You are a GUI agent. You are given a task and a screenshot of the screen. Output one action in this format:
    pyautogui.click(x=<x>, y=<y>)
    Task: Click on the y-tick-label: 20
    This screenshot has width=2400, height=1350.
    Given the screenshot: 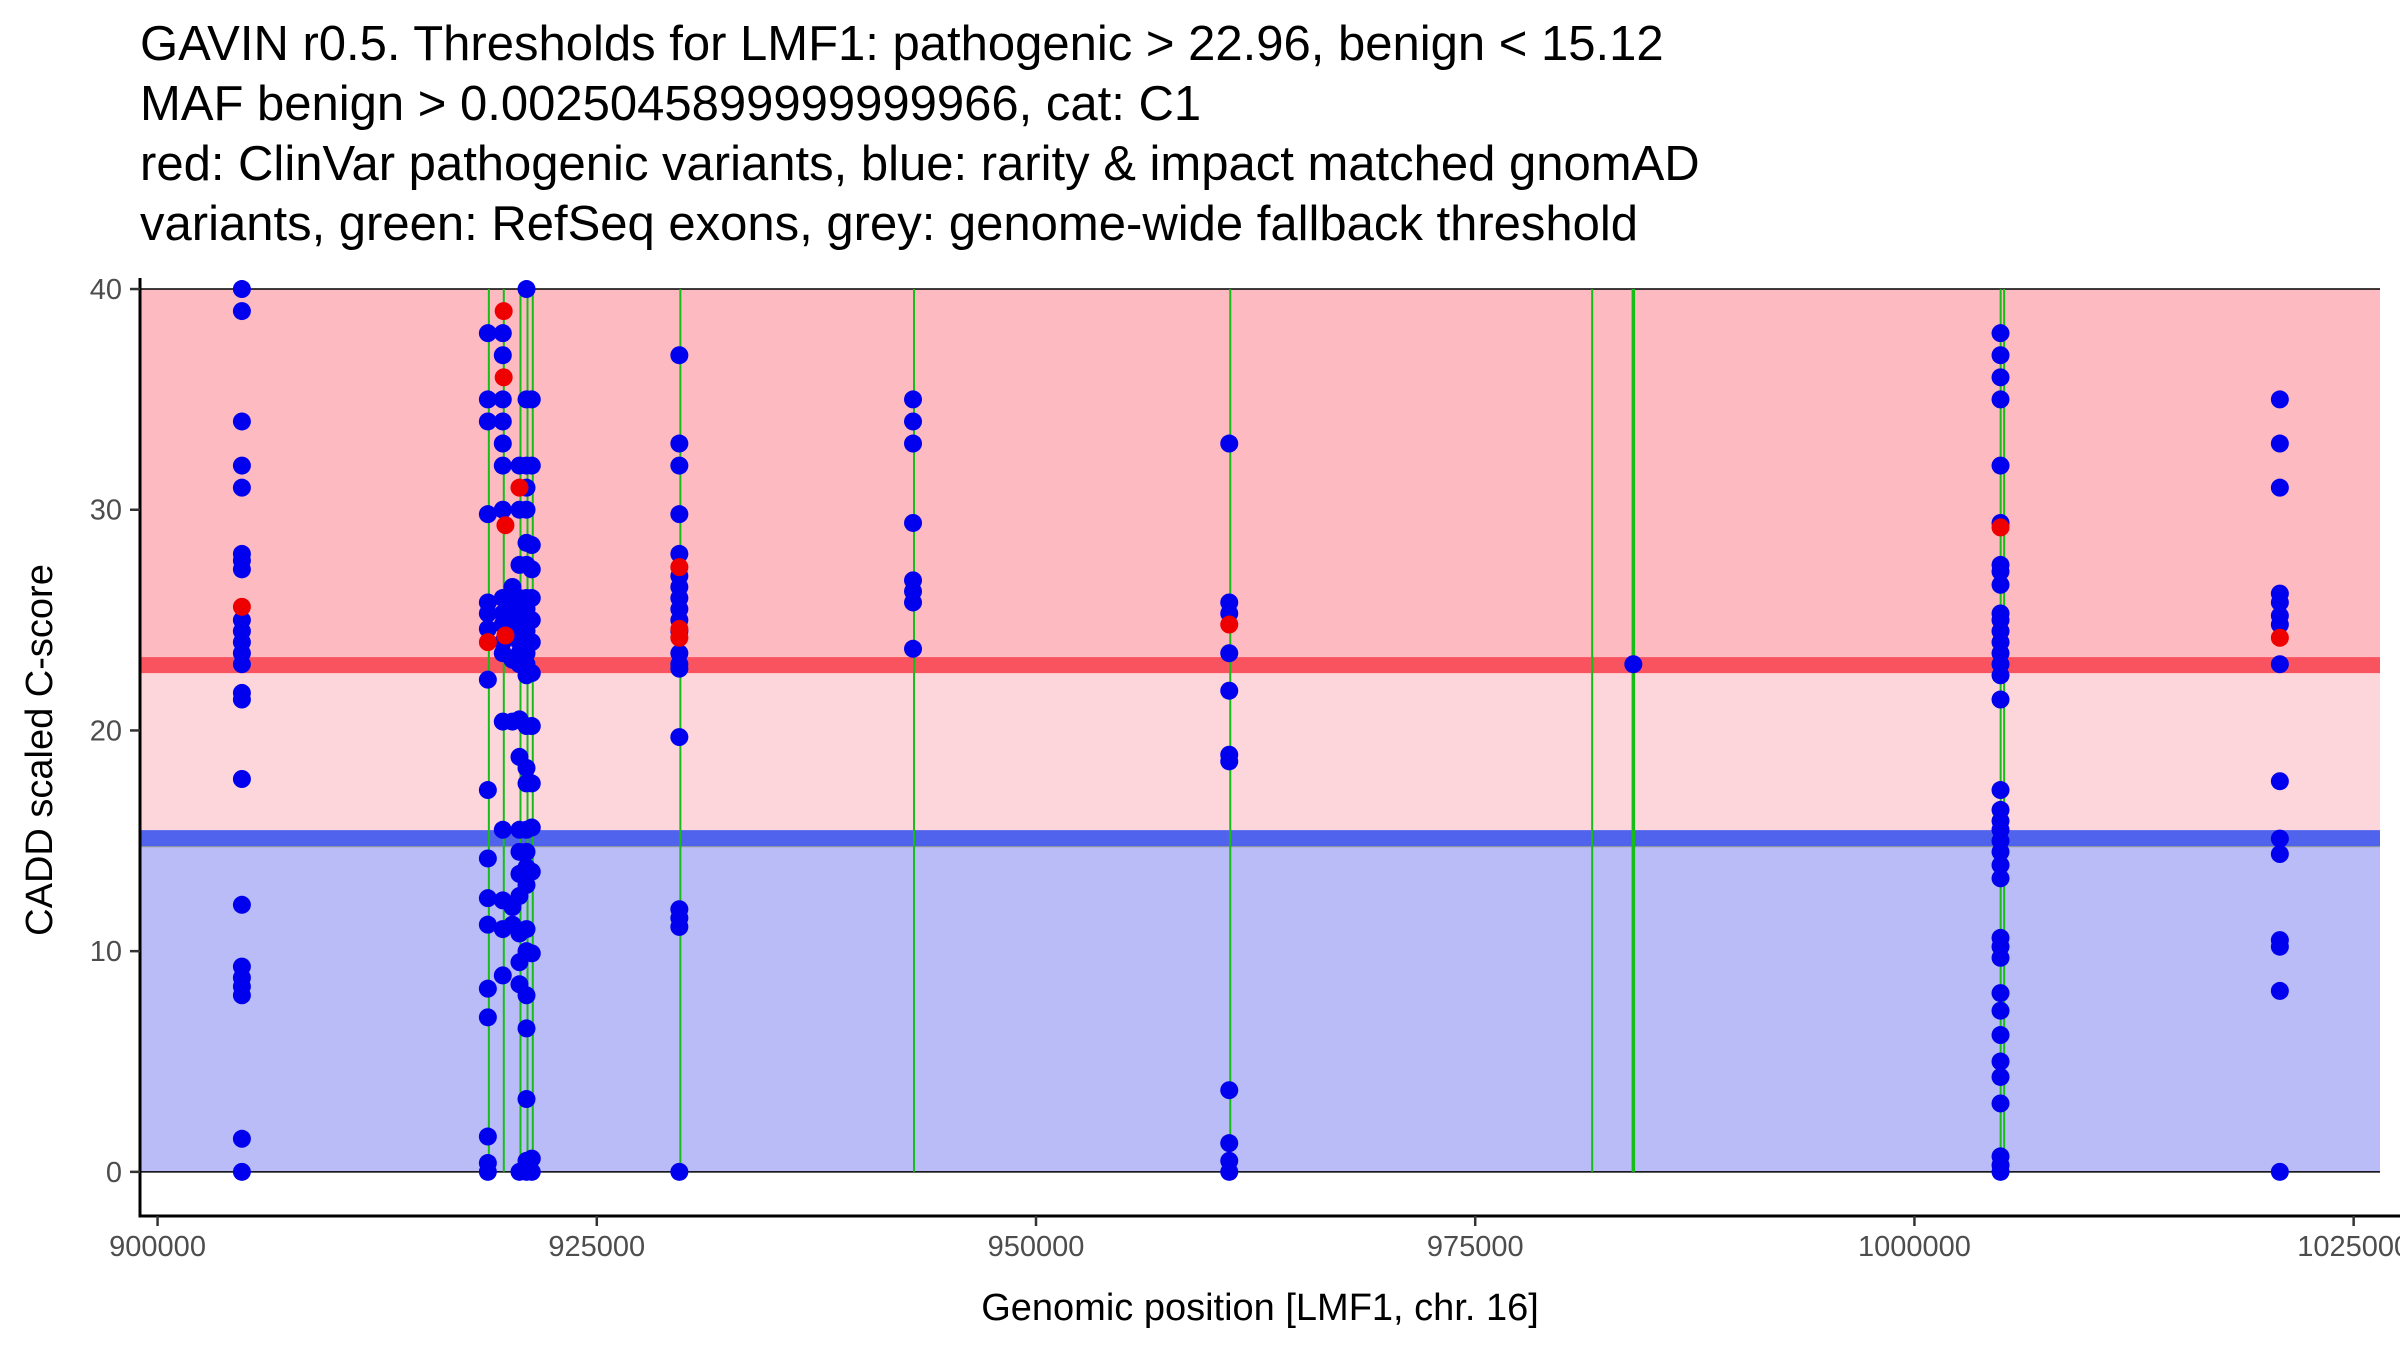 What is the action you would take?
    pyautogui.click(x=106, y=731)
    